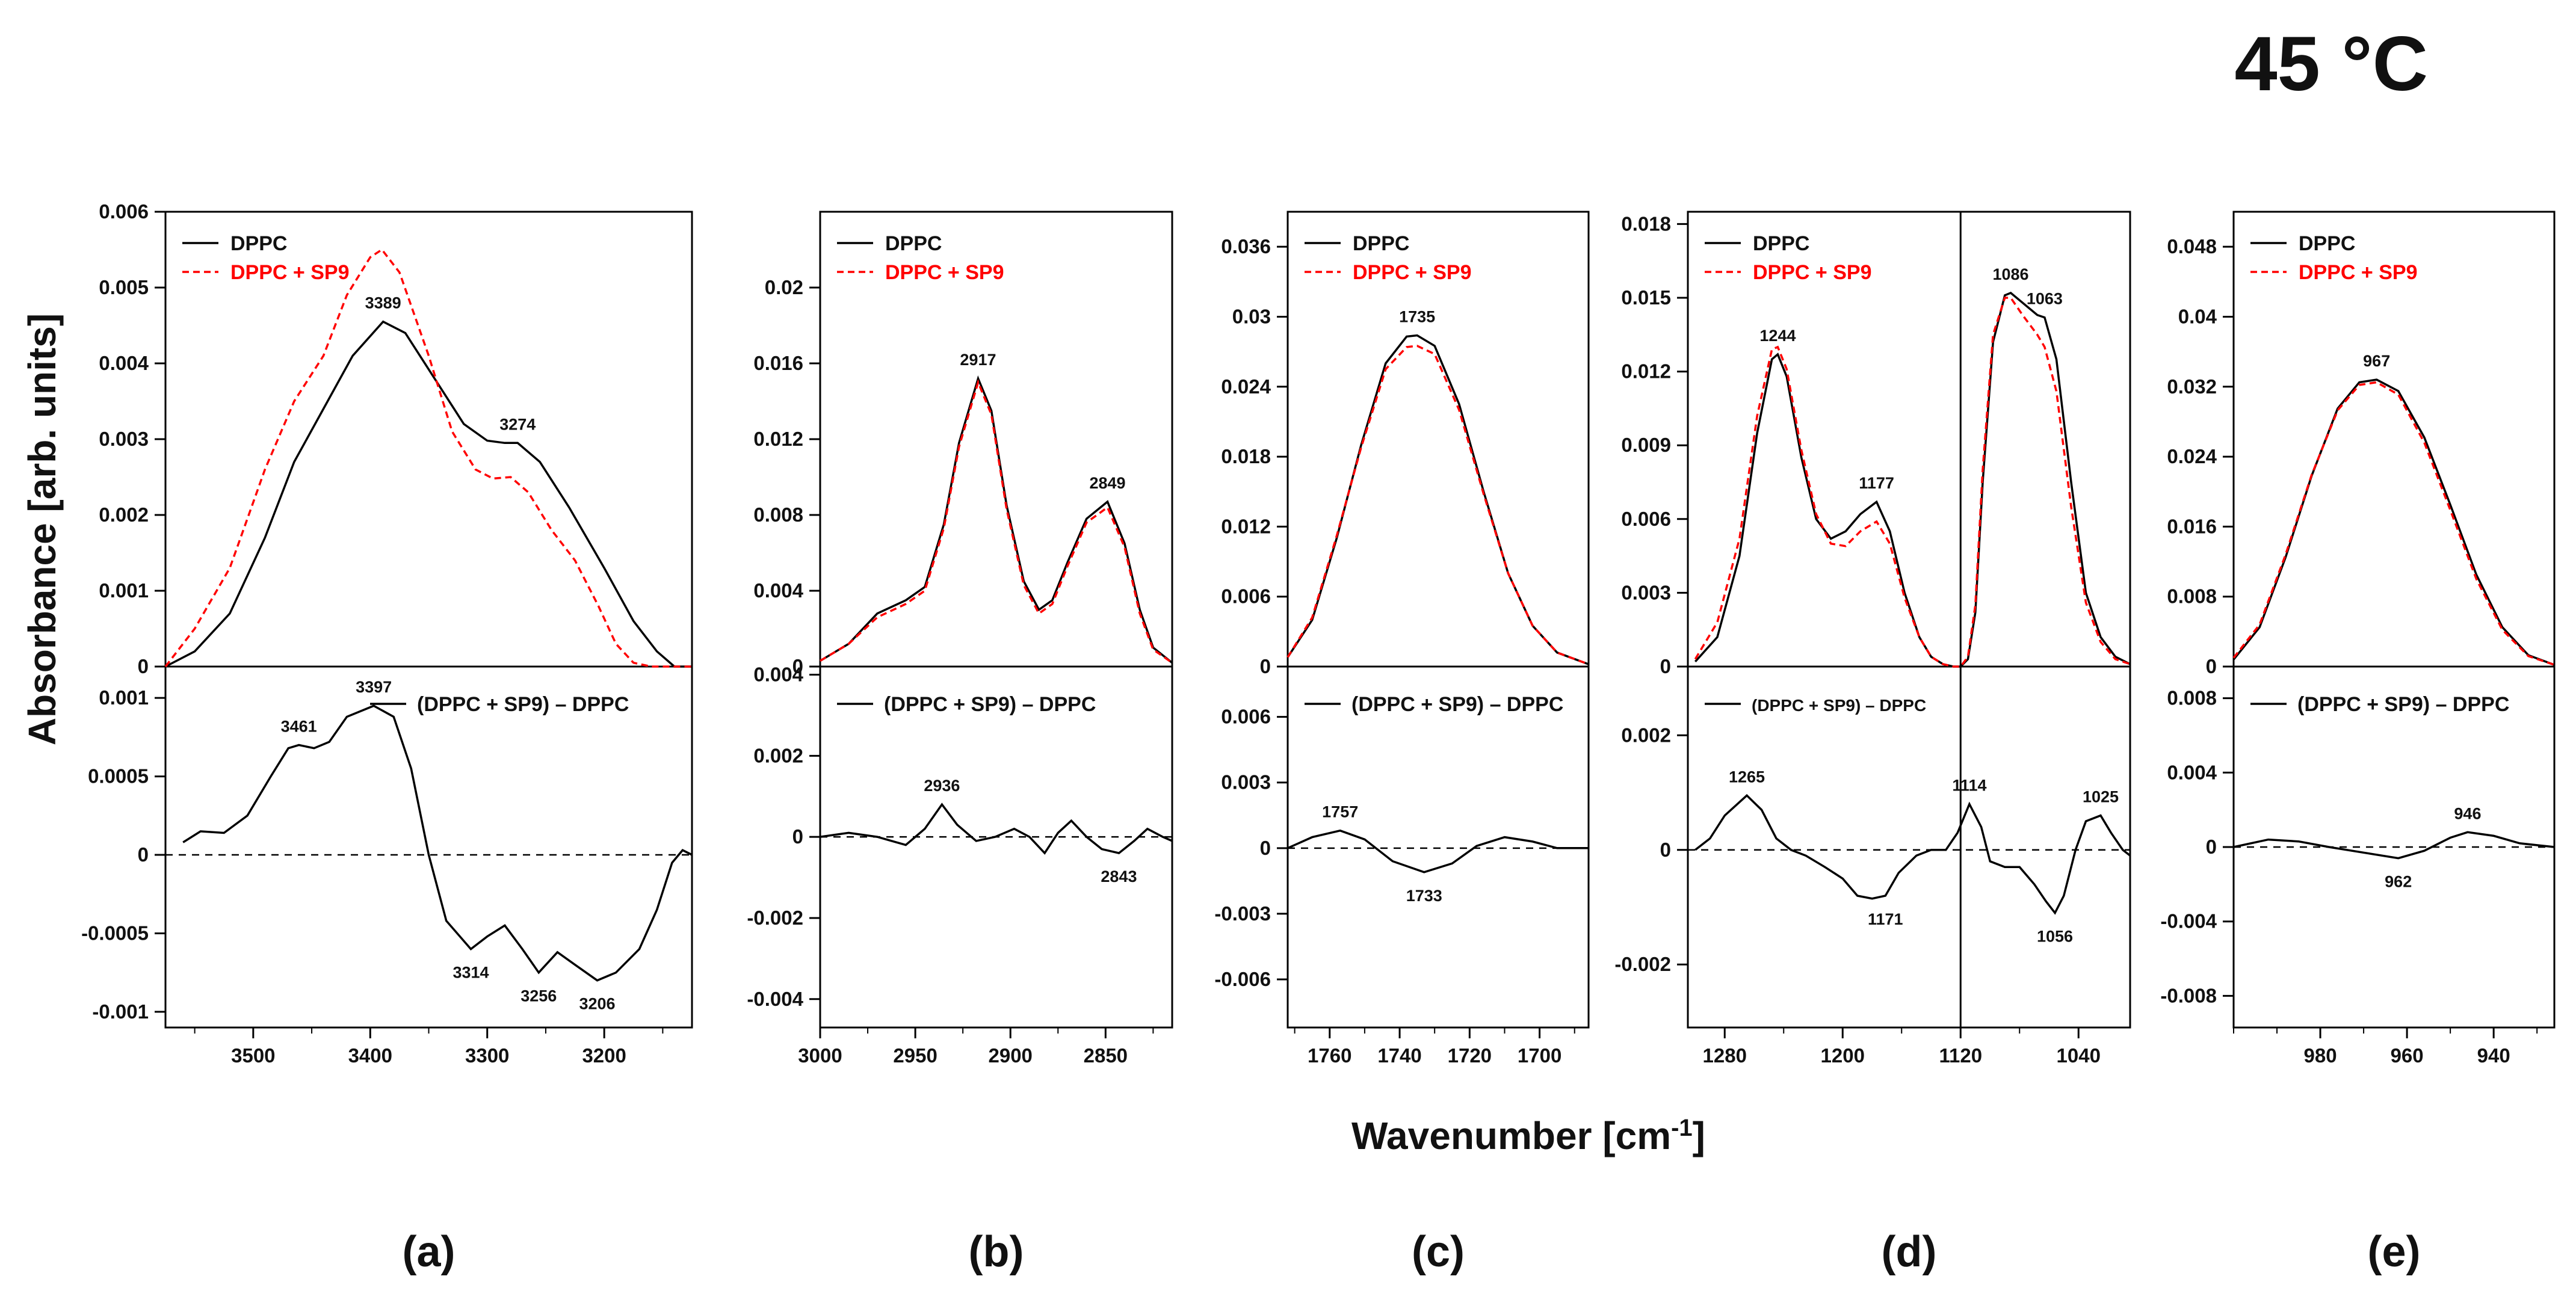  I want to click on x-tick-label: 1200, so click(1843, 1055).